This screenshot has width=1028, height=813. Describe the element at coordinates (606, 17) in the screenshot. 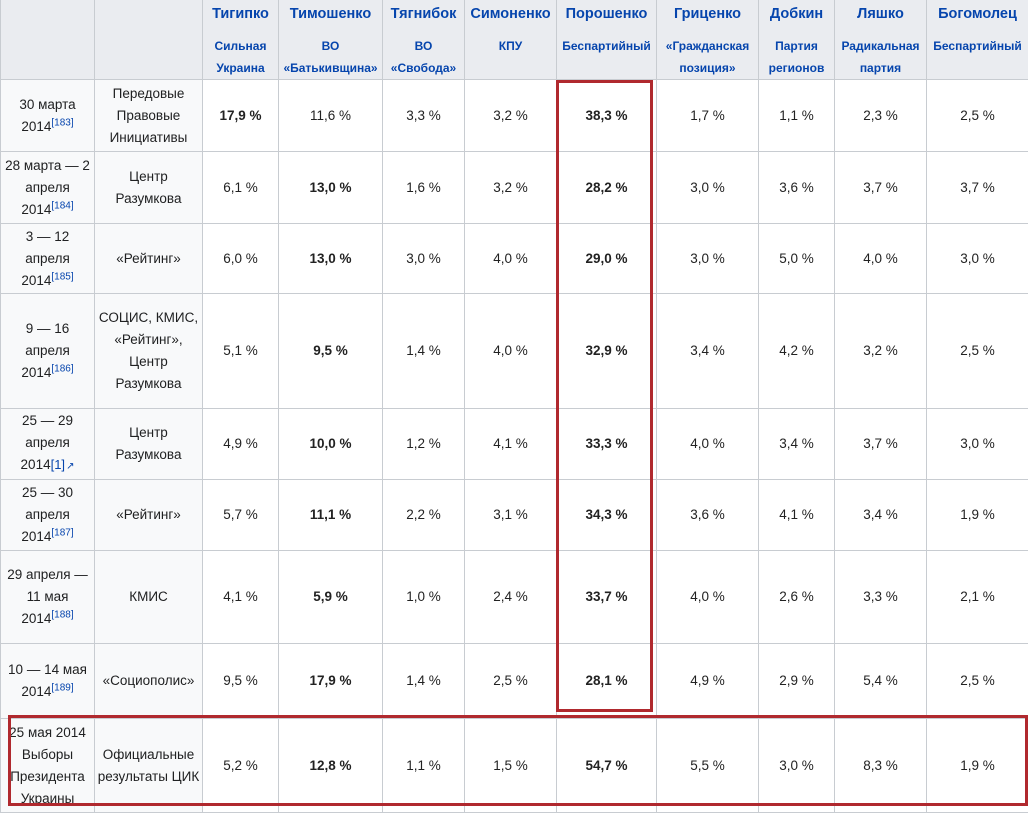

I see `candidate-name-link: Порошенко` at that location.